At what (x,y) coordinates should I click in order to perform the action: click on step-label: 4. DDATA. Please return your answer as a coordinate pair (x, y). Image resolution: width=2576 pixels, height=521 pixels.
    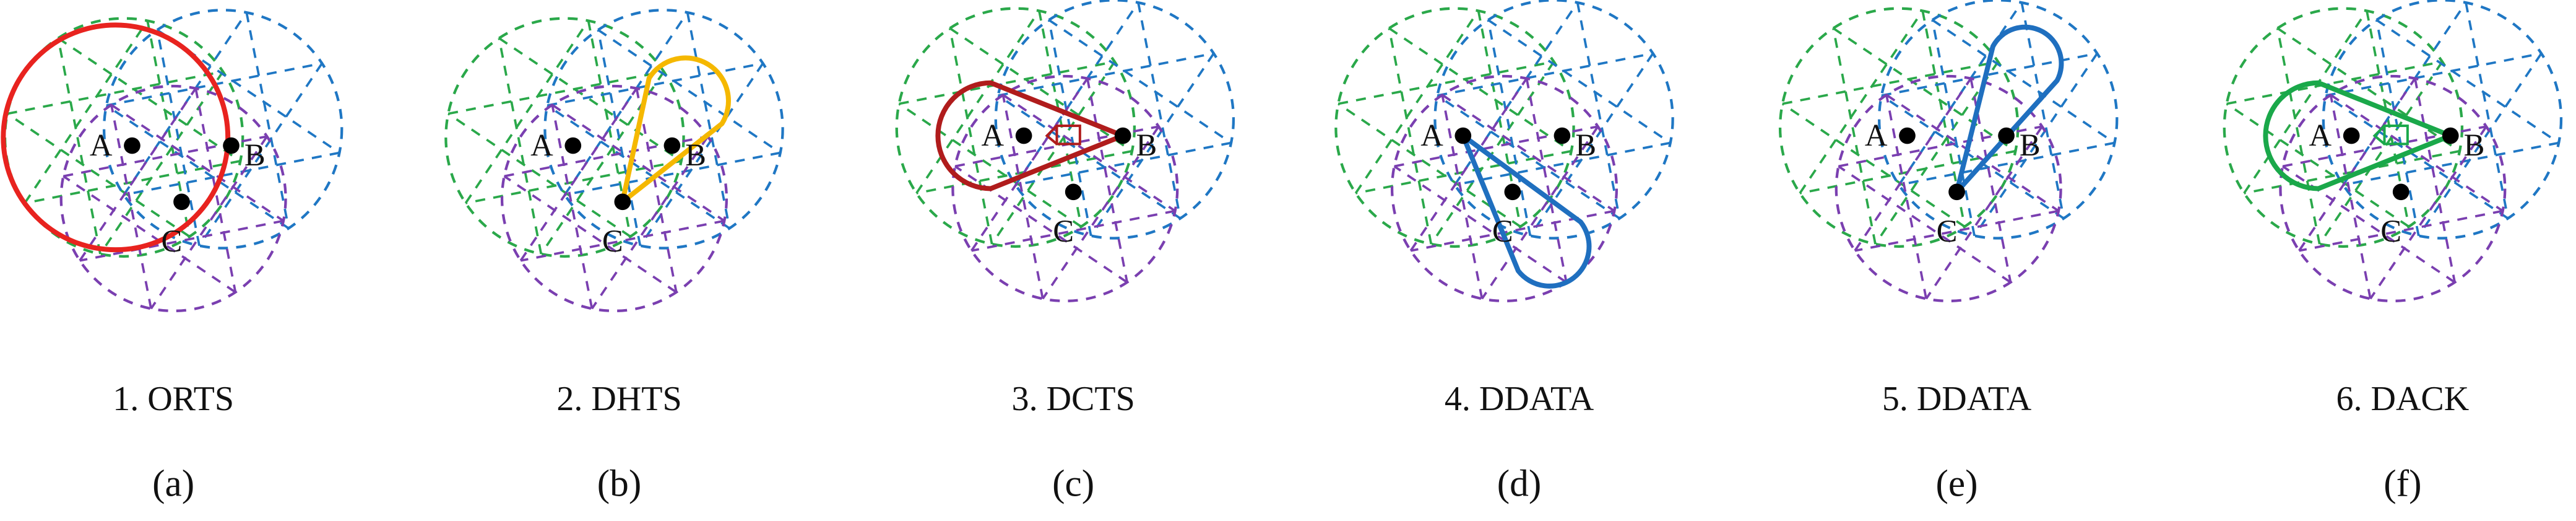
    Looking at the image, I should click on (1519, 399).